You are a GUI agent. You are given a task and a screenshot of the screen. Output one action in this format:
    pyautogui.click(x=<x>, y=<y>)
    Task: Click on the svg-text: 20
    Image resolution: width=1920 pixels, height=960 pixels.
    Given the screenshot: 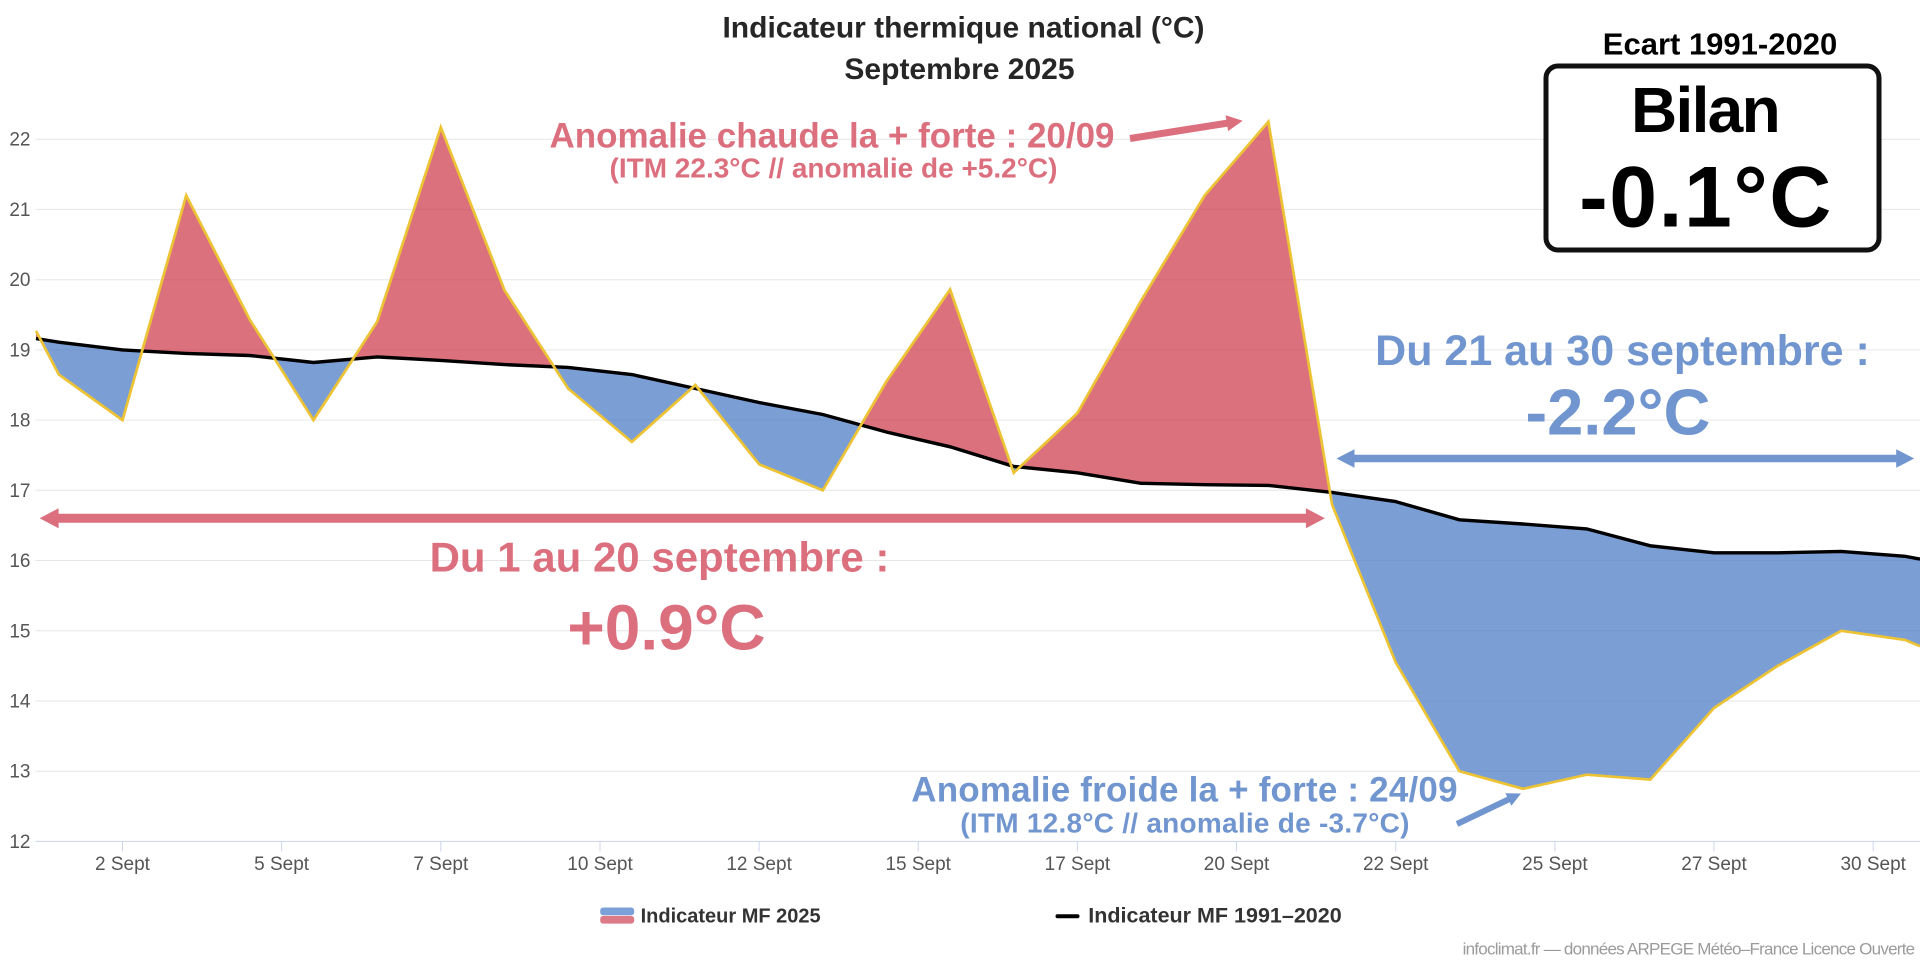 What is the action you would take?
    pyautogui.click(x=19, y=280)
    